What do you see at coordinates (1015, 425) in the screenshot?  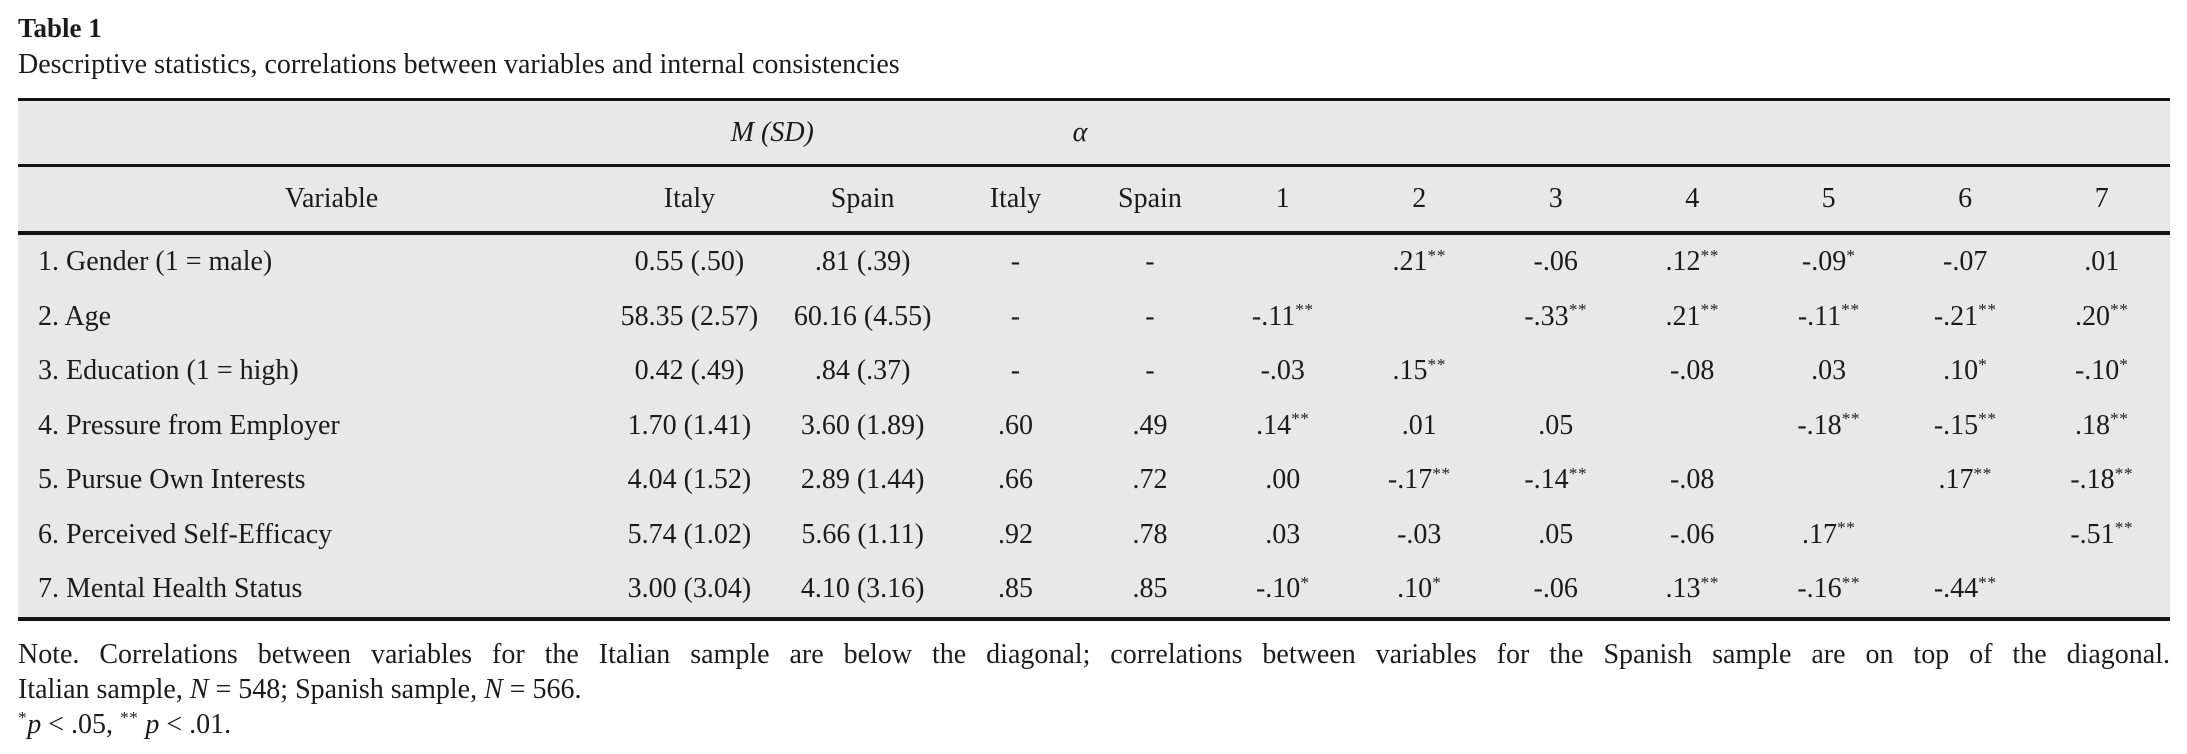 I see `alpha-italy-cell: .60` at bounding box center [1015, 425].